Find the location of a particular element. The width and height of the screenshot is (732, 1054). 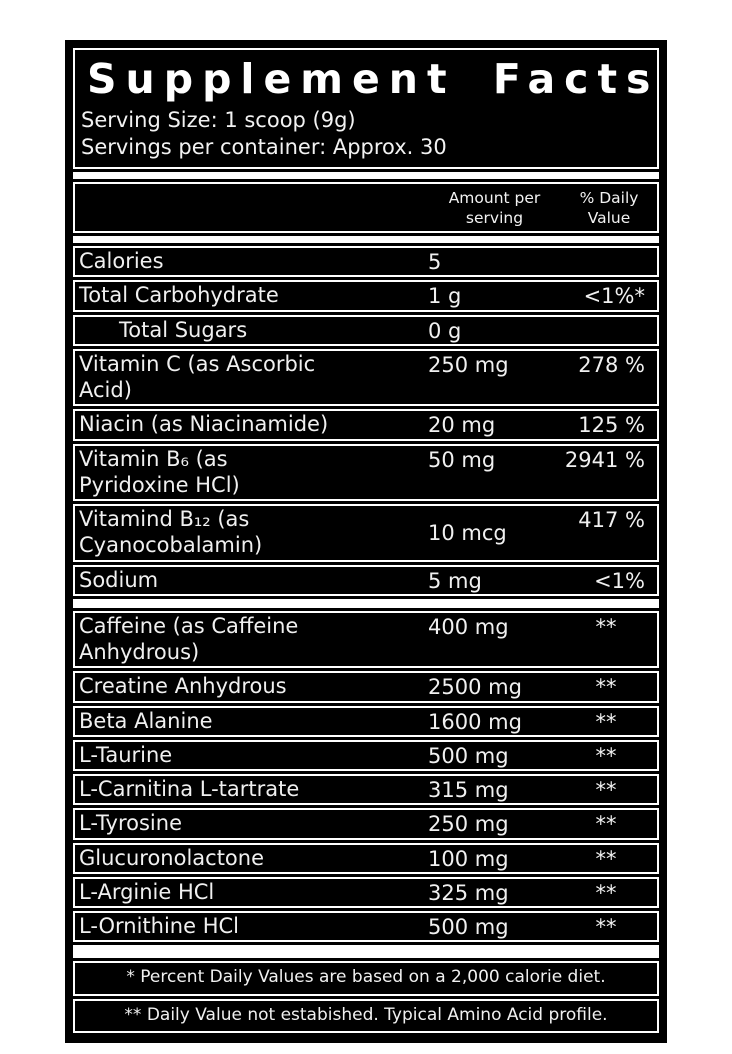

table-row: Total Carbohydrate 1 g <1%* is located at coordinates (366, 296).